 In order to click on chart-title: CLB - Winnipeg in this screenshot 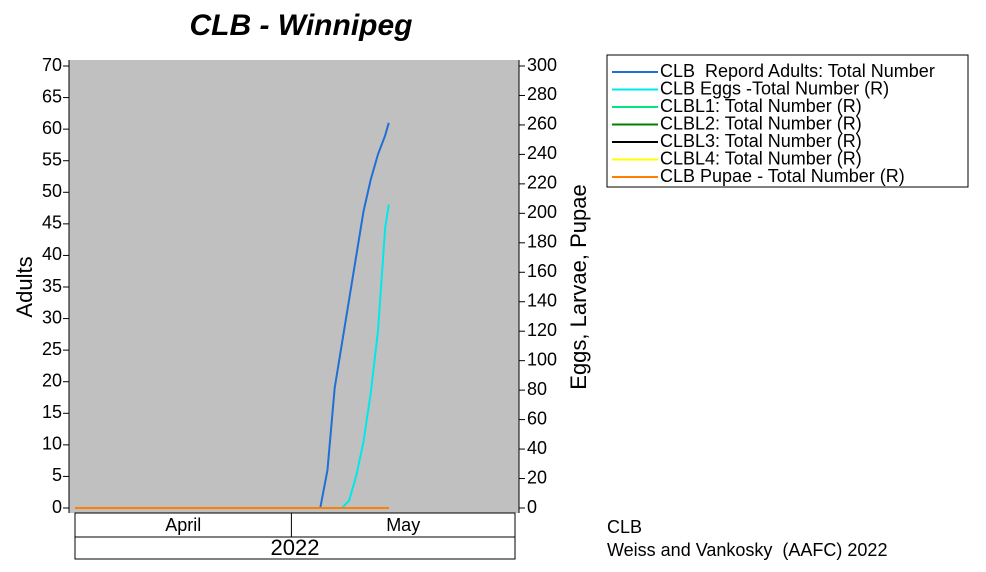, I will do `click(300, 25)`.